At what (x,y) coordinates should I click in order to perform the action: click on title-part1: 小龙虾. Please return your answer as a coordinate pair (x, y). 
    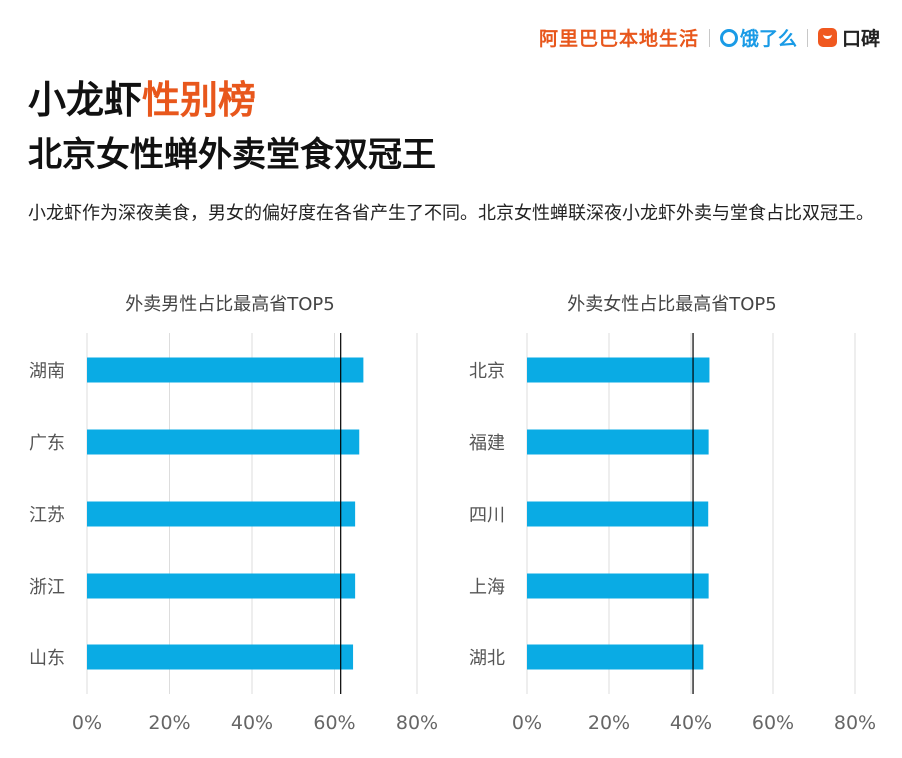
    Looking at the image, I should click on (85, 100).